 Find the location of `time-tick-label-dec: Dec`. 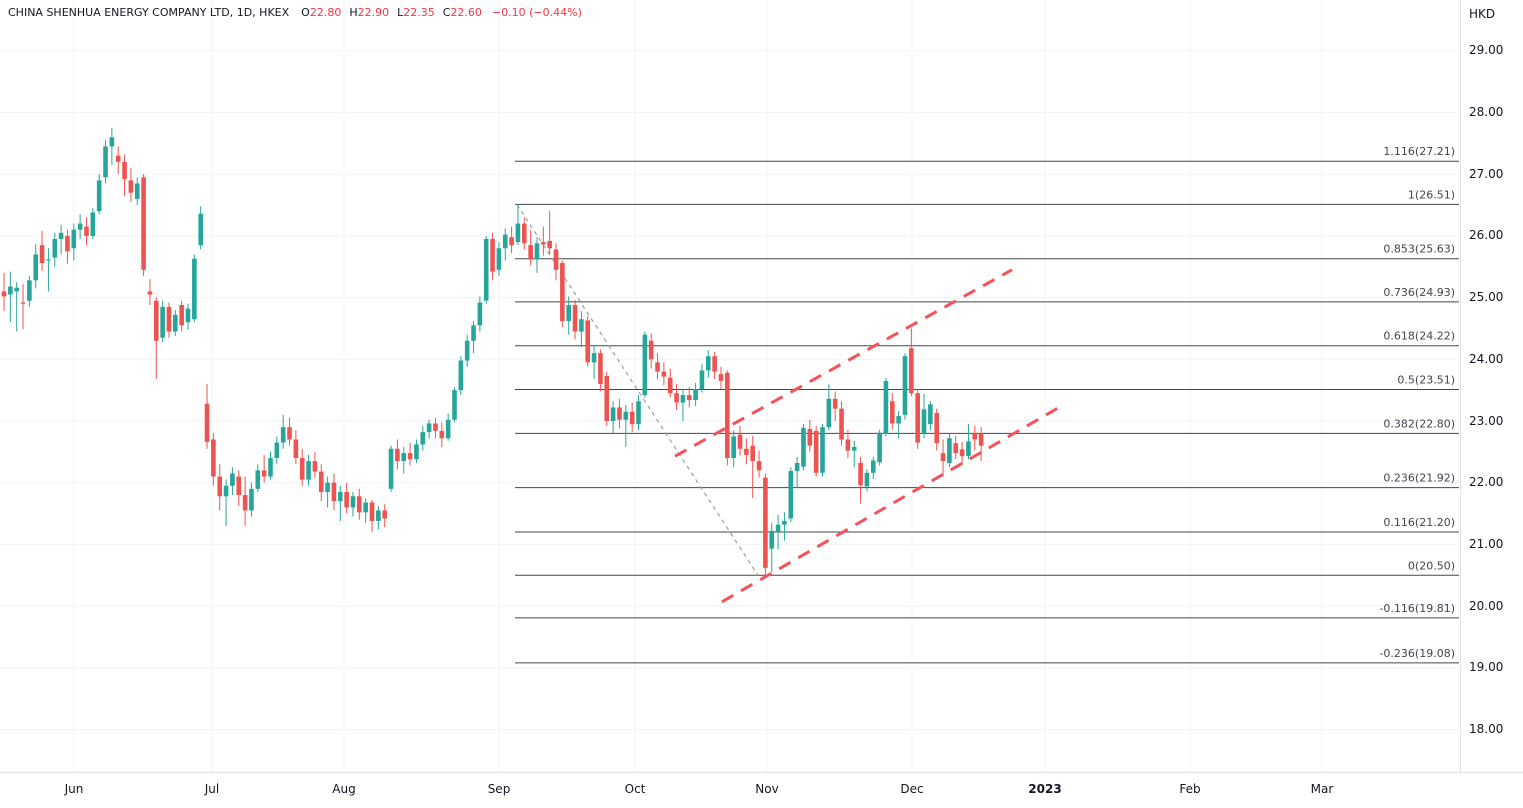

time-tick-label-dec: Dec is located at coordinates (912, 789).